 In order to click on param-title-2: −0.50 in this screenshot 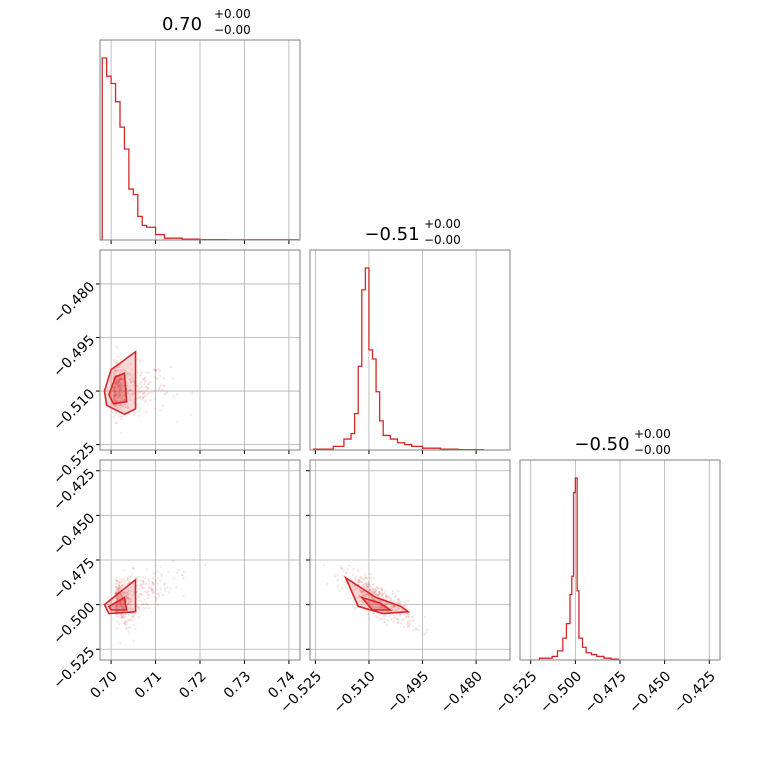, I will do `click(601, 444)`.